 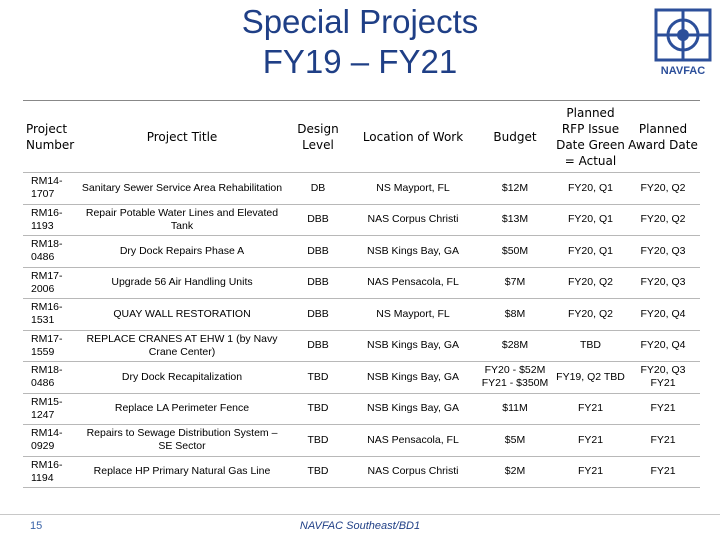 What do you see at coordinates (515, 314) in the screenshot?
I see `table-cell: $8M` at bounding box center [515, 314].